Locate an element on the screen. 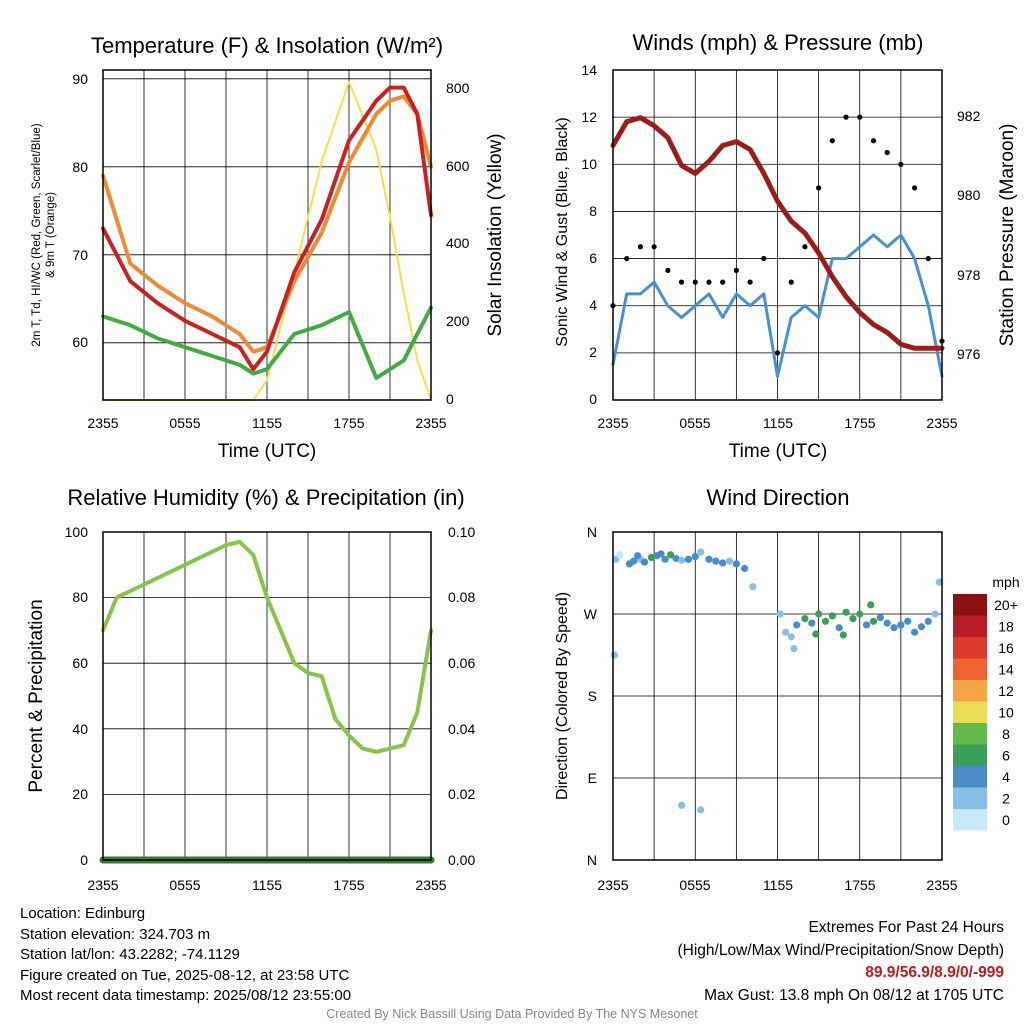  temperature-title: Temperature (F) & Insolation (W/m²) is located at coordinates (267, 45).